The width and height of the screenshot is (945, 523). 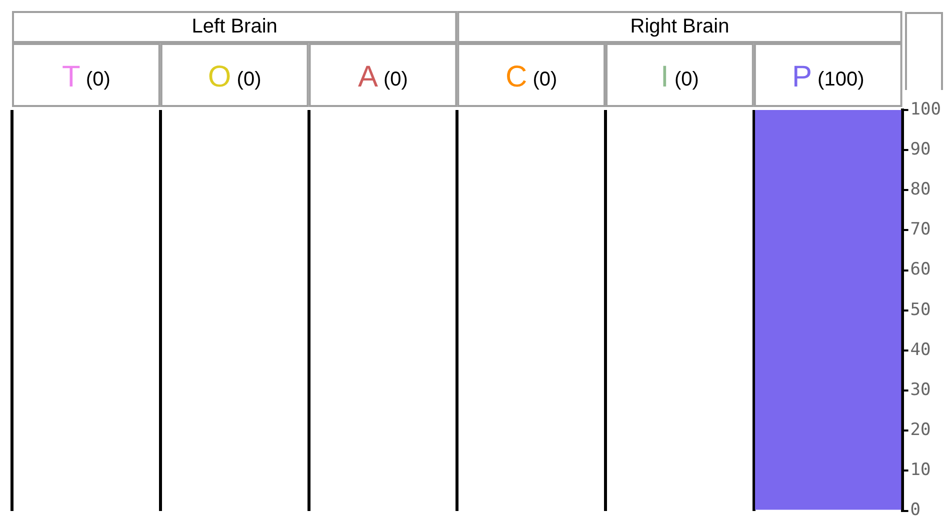 What do you see at coordinates (920, 470) in the screenshot?
I see `y-tick-label: 10` at bounding box center [920, 470].